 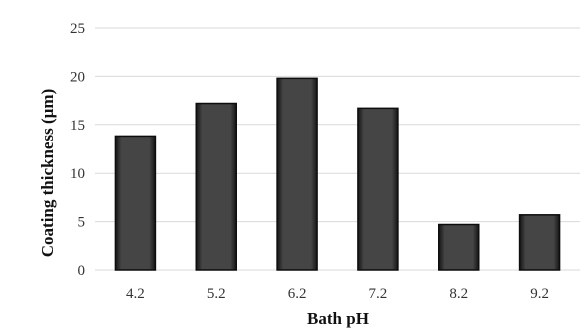 I want to click on x-tick-label: 6.2, so click(x=297, y=294).